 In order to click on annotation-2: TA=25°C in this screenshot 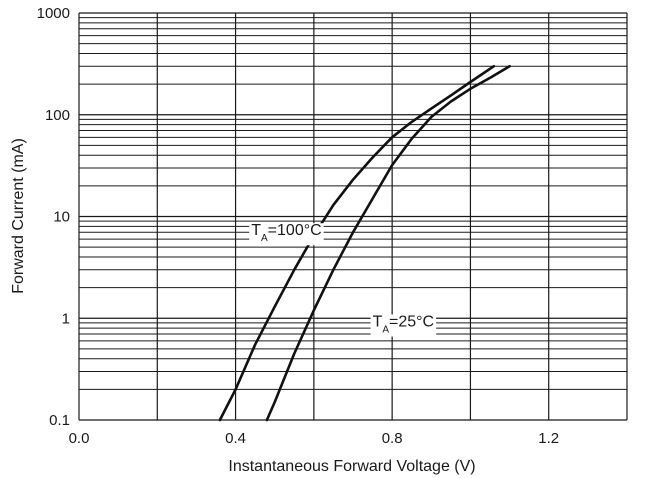, I will do `click(403, 325)`.